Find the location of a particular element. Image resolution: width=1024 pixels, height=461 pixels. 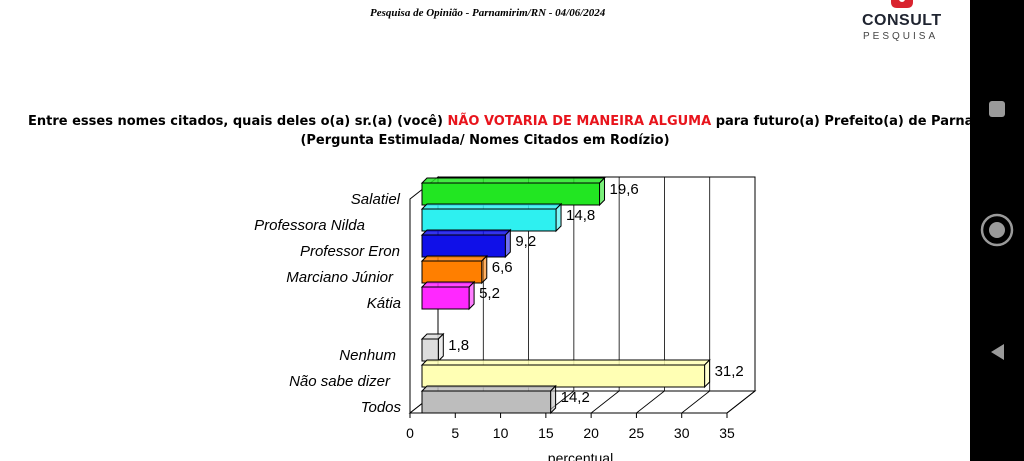

x-tick-label: 35 is located at coordinates (727, 433).